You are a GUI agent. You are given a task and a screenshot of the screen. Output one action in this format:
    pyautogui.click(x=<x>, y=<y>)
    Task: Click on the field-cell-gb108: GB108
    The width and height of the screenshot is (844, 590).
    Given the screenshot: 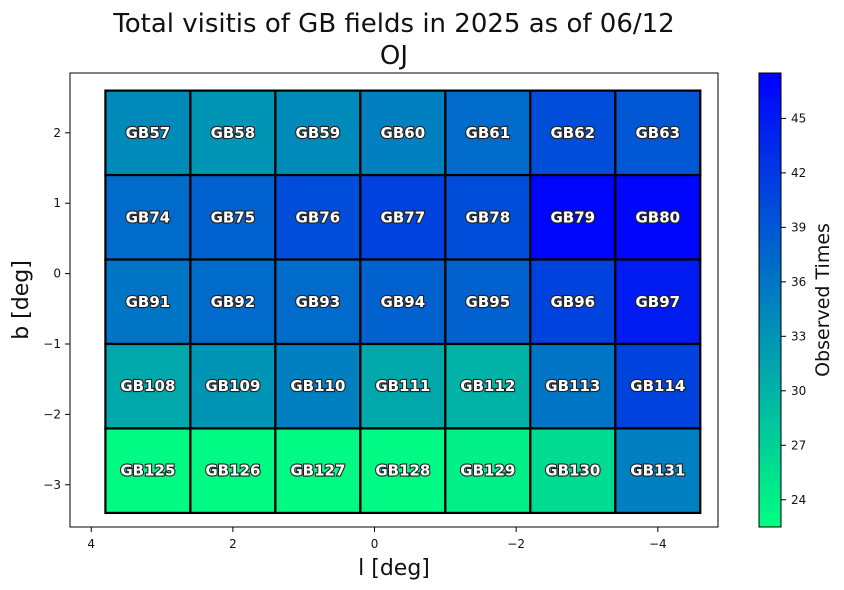 What is the action you would take?
    pyautogui.click(x=148, y=386)
    